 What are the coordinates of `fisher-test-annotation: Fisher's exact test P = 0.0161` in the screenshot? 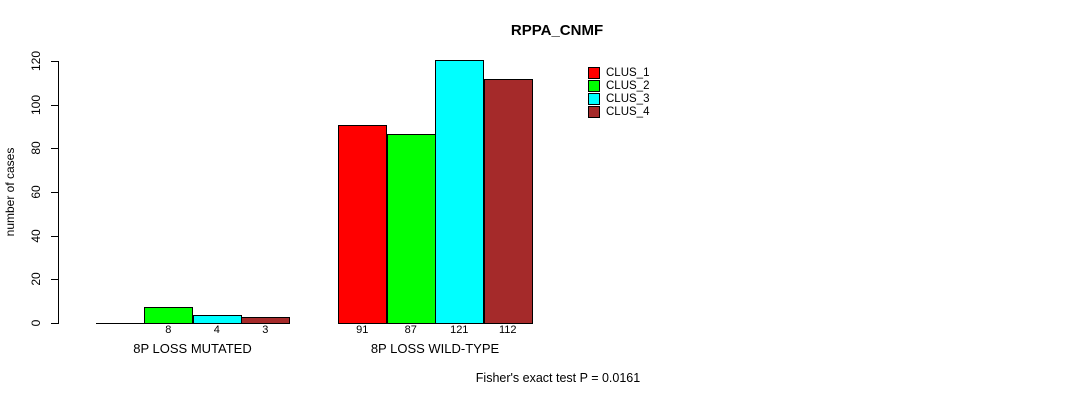 It's located at (558, 378).